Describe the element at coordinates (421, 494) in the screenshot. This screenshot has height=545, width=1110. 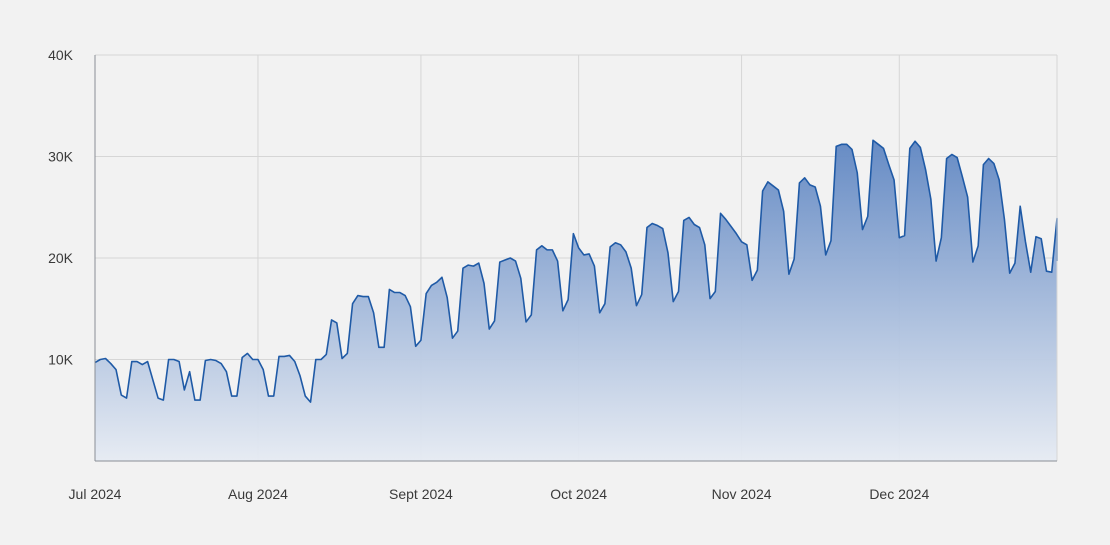
I see `x-tick-label: Sept 2024` at that location.